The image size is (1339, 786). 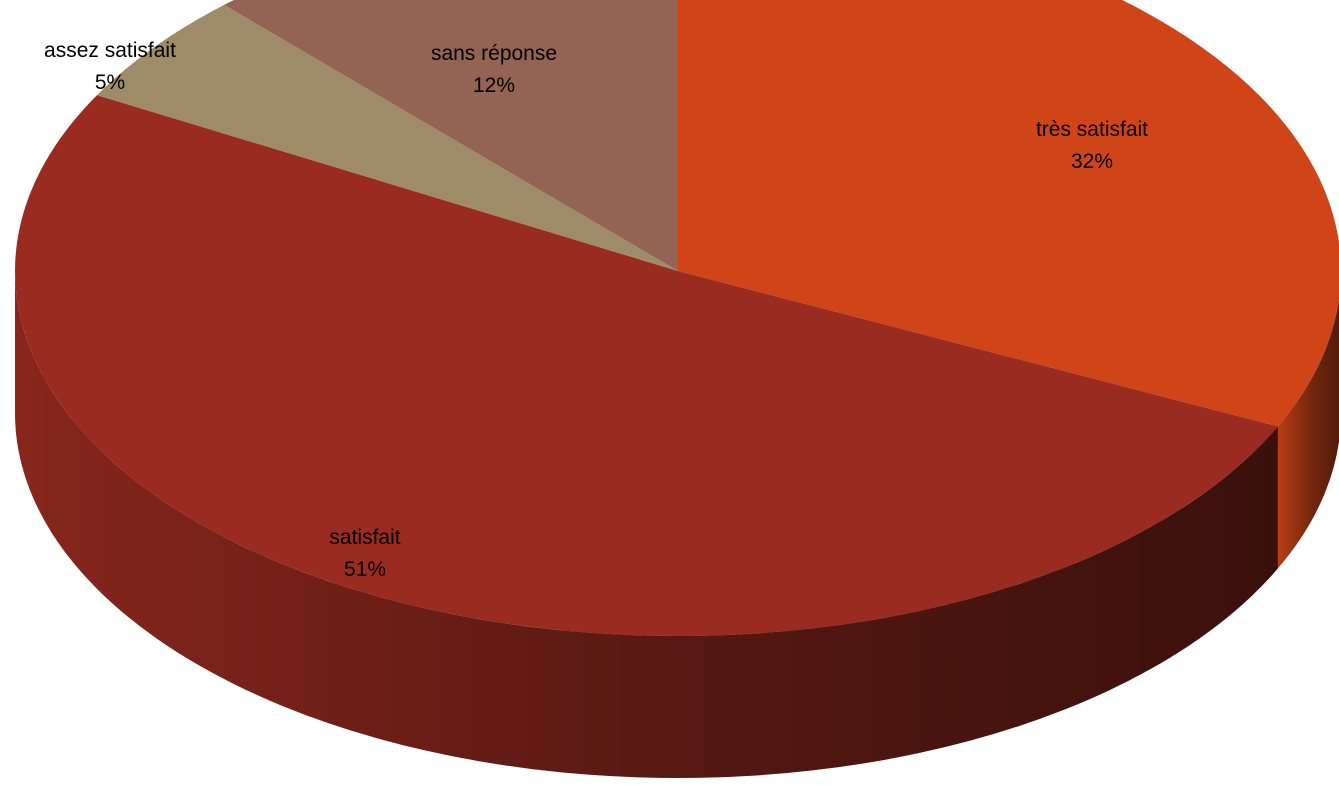 What do you see at coordinates (1092, 161) in the screenshot?
I see `slice-value-tr-s-satisfait: 32%` at bounding box center [1092, 161].